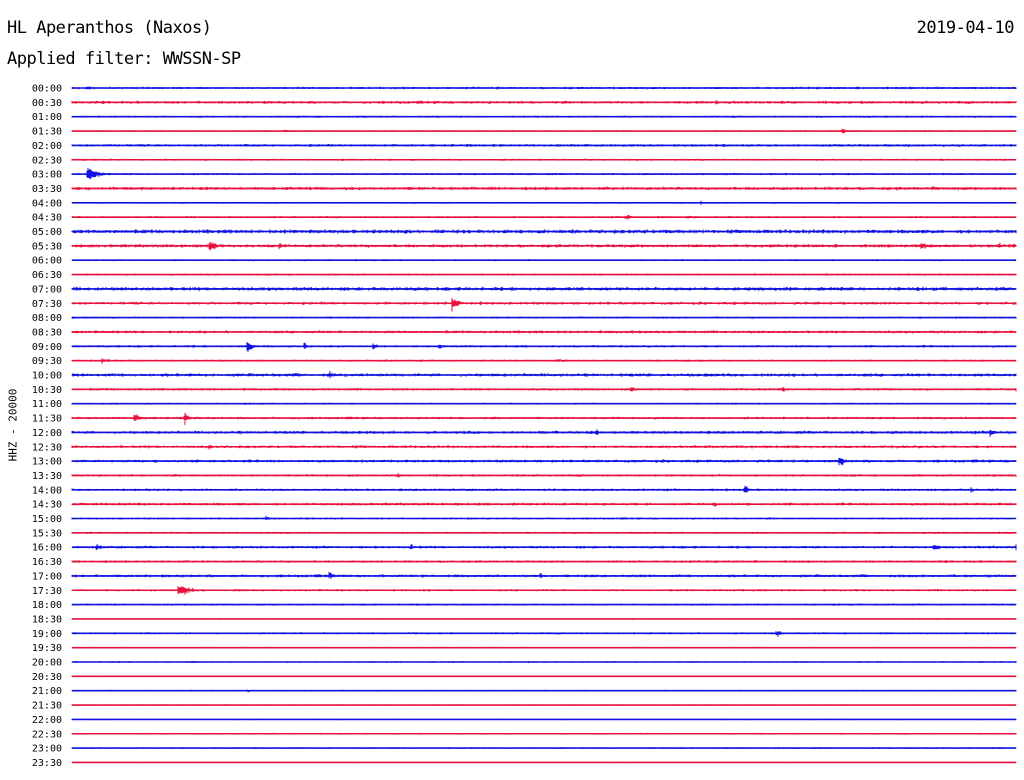  What do you see at coordinates (47, 677) in the screenshot?
I see `time-tick-2030: 20:30` at bounding box center [47, 677].